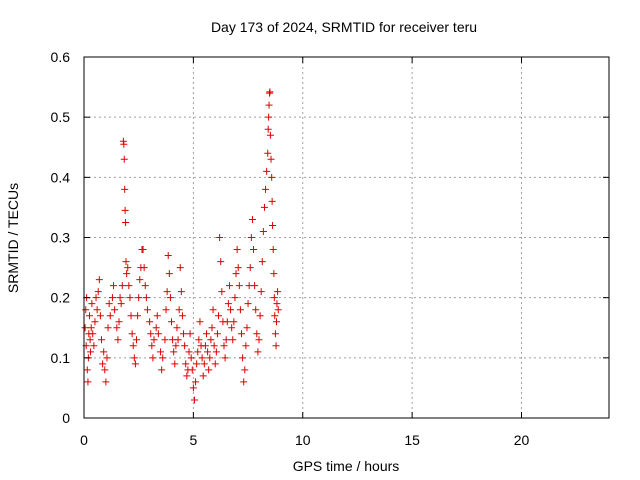  Describe the element at coordinates (412, 440) in the screenshot. I see `x-tick-label: 15` at that location.